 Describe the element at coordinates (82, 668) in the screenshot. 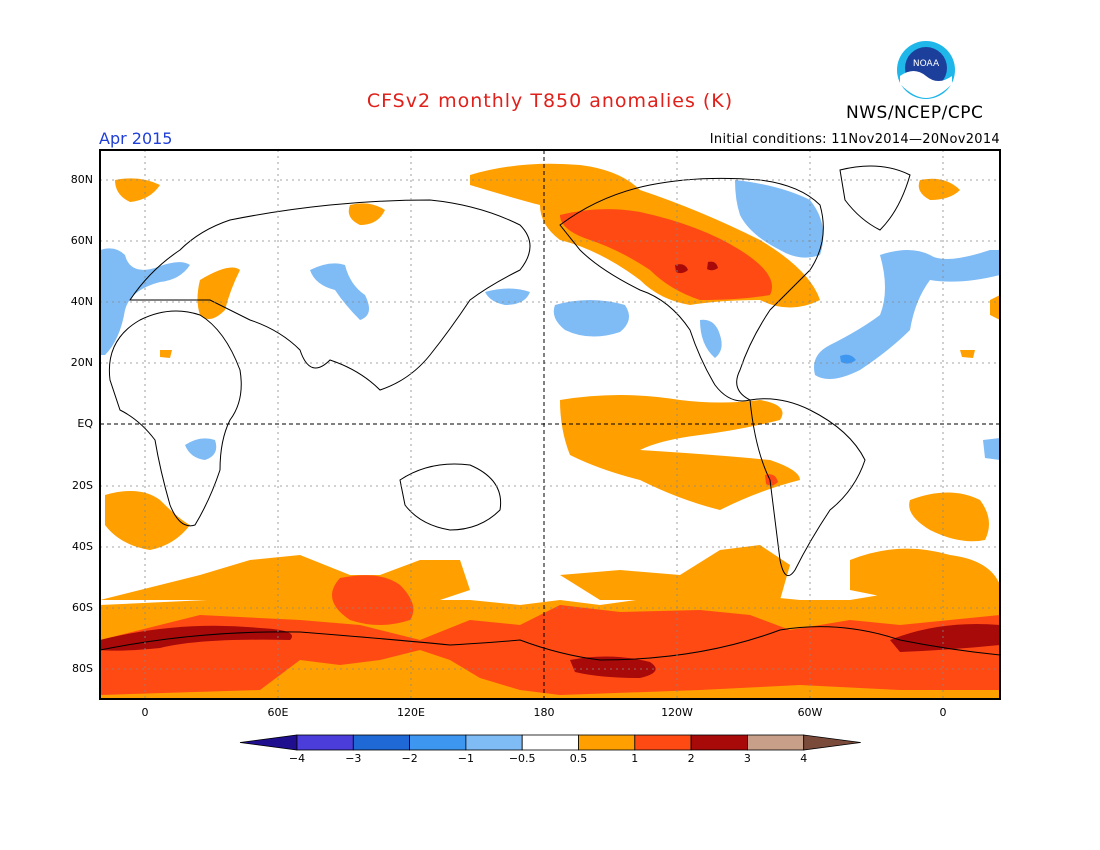

I see `lat-tick-label: 80S` at that location.